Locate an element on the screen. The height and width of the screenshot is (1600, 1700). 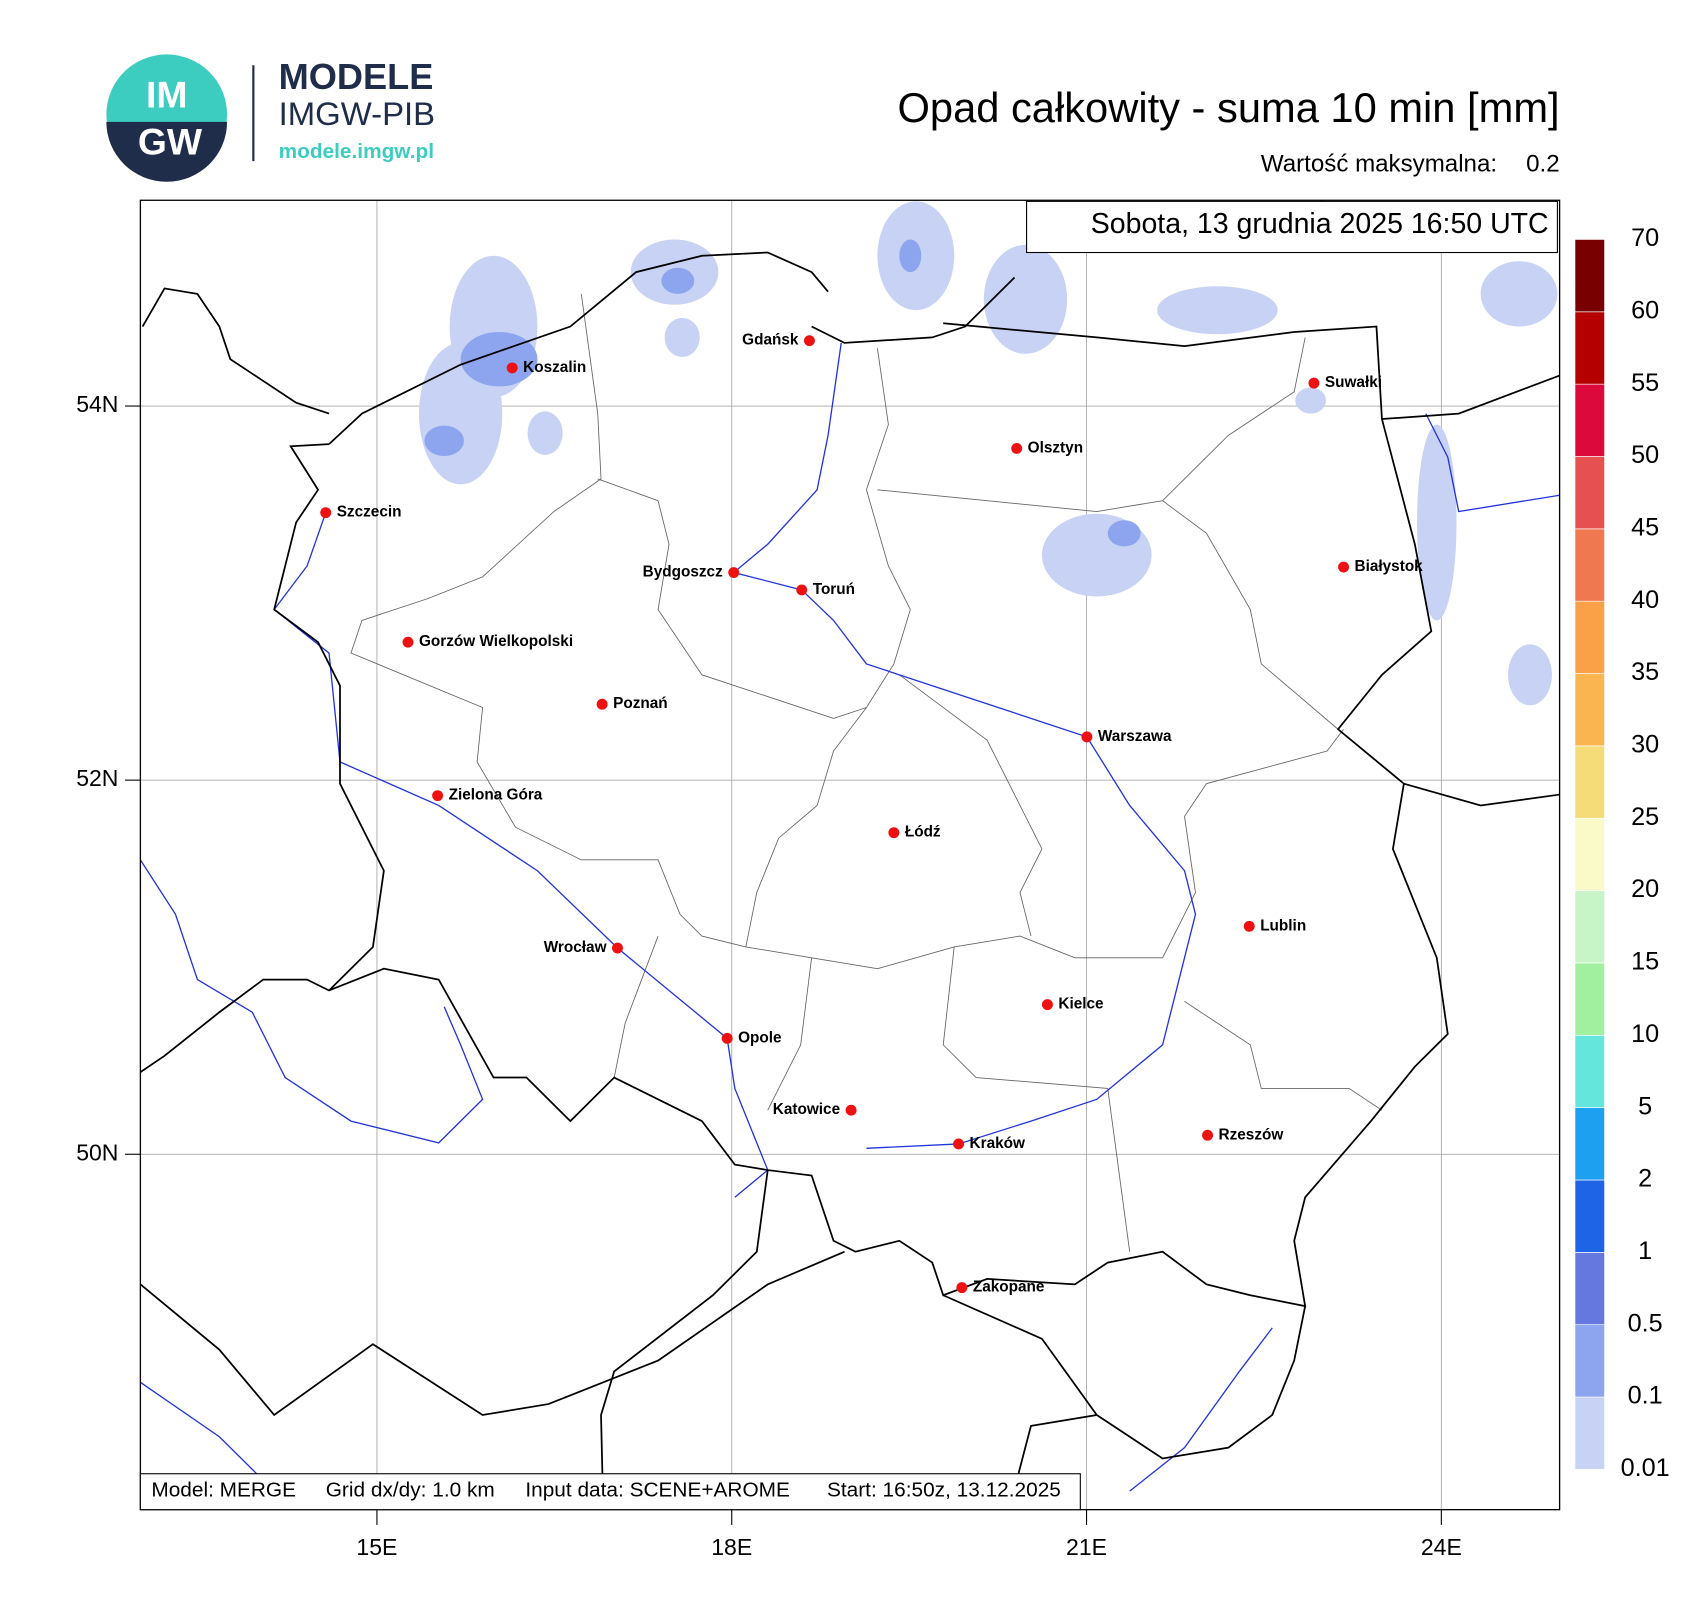
time-box is located at coordinates (1292, 227).